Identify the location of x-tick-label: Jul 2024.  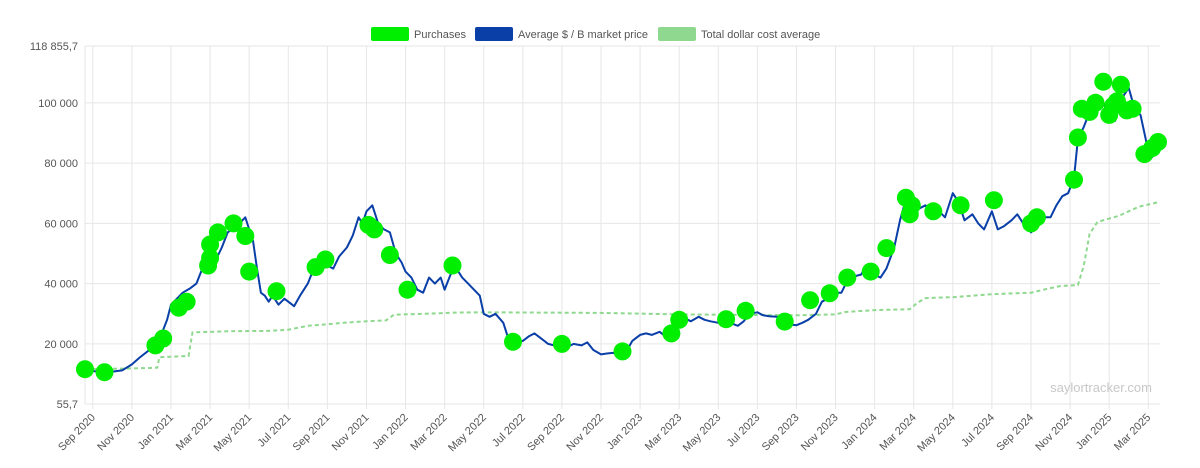
(978, 431).